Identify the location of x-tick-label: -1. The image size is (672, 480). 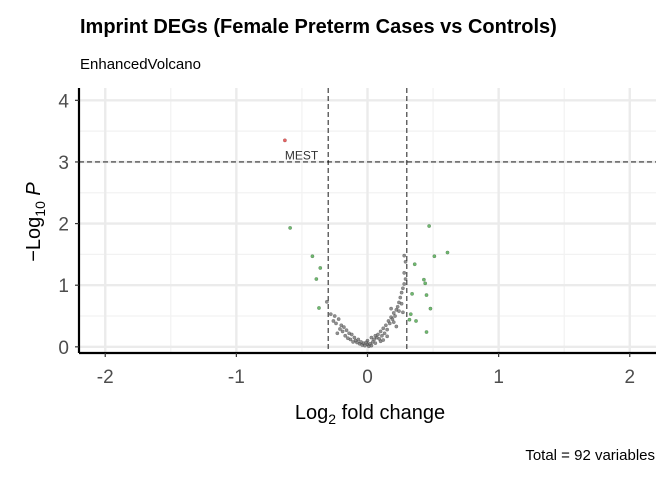
(236, 377).